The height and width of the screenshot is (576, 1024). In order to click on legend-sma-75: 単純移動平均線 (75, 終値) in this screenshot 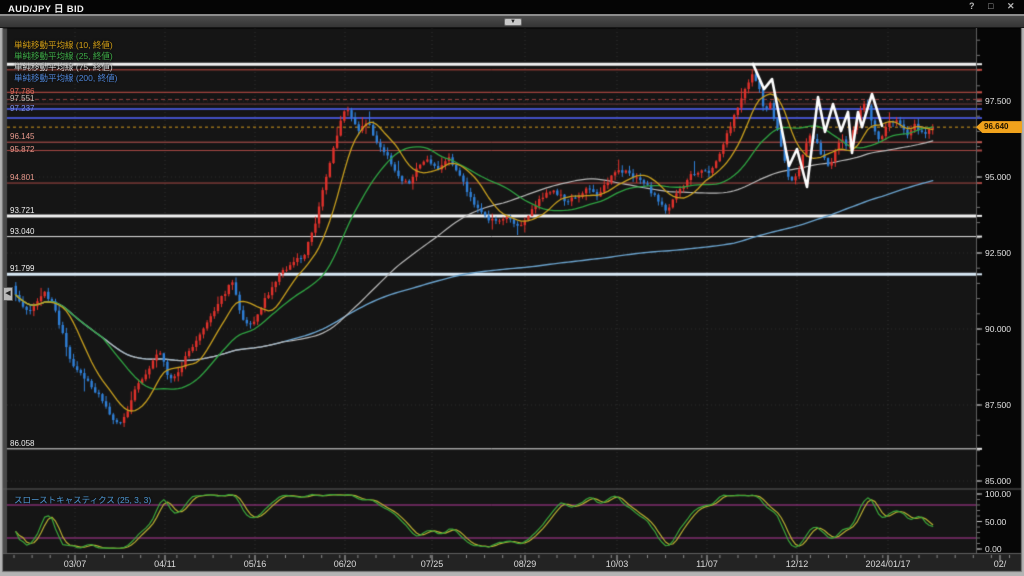, I will do `click(63, 67)`.